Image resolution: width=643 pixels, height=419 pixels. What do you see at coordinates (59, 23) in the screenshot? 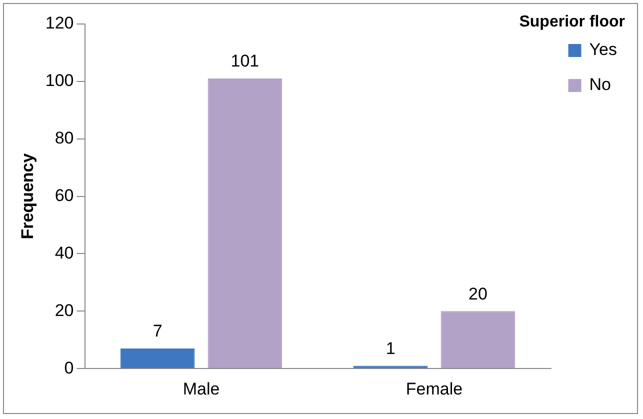
I see `y-tick-label: 120` at bounding box center [59, 23].